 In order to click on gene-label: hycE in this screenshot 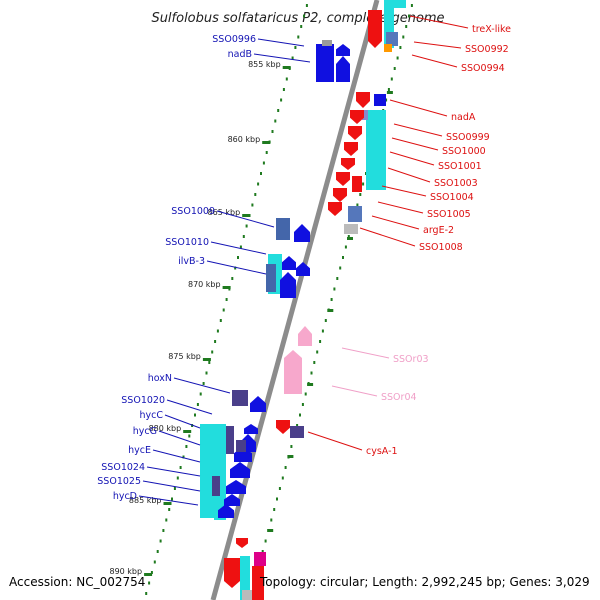, I will do `click(139, 450)`.